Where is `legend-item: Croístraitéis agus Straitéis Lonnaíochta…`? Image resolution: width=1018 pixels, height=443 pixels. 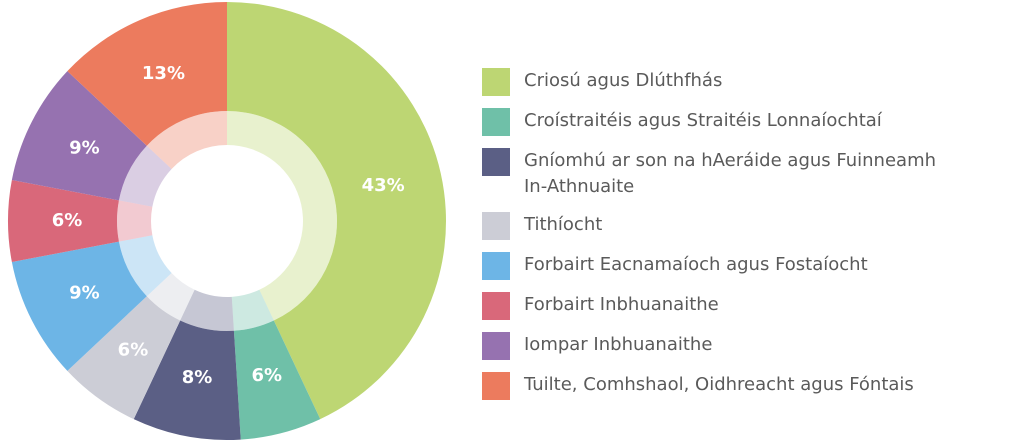 legend-item: Croístraitéis agus Straitéis Lonnaíochta… is located at coordinates (750, 122).